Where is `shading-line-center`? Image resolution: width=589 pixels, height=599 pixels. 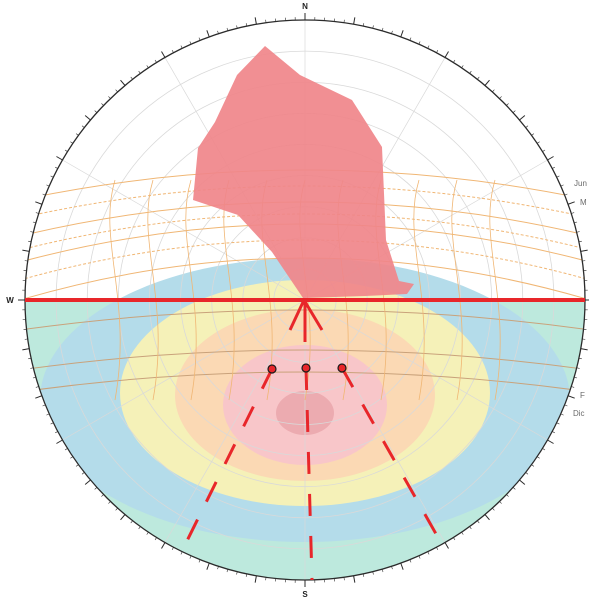 shading-line-center is located at coordinates (309, 474).